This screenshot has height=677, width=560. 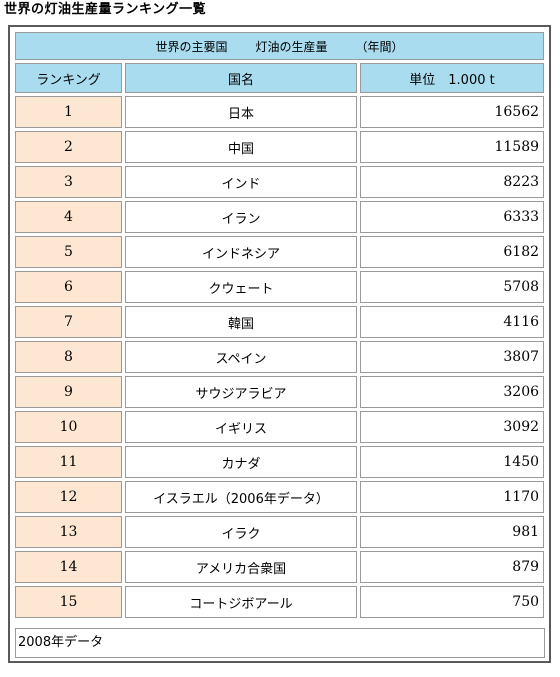 I want to click on value-cell: 1170, so click(x=452, y=497).